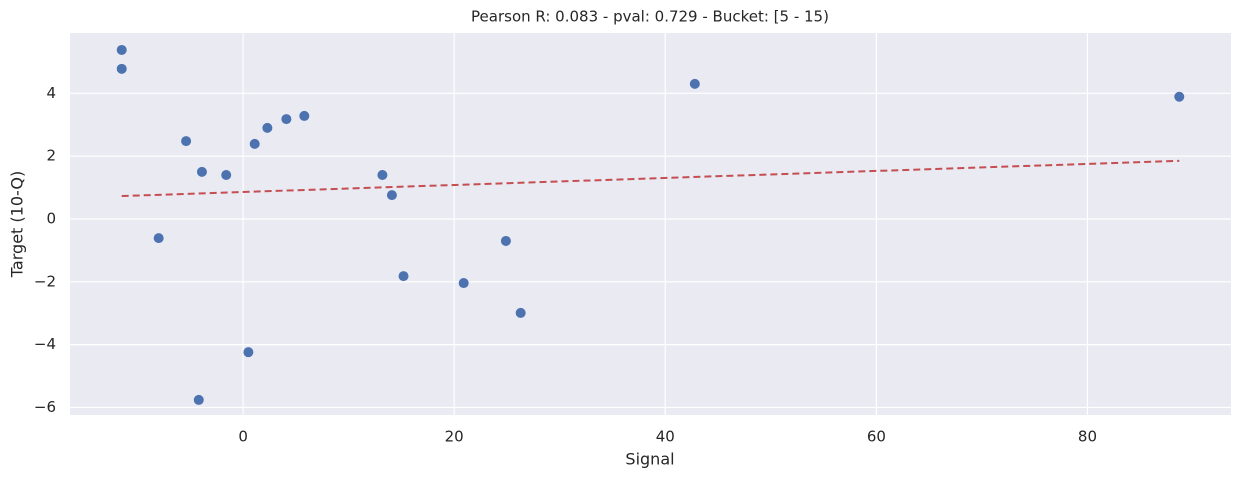  Describe the element at coordinates (876, 437) in the screenshot. I see `x-tick-label: 60` at that location.